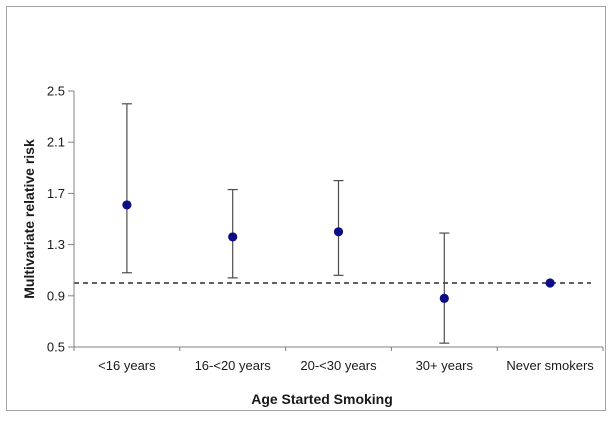  What do you see at coordinates (322, 399) in the screenshot?
I see `x-axis-title: Age Started Smoking` at bounding box center [322, 399].